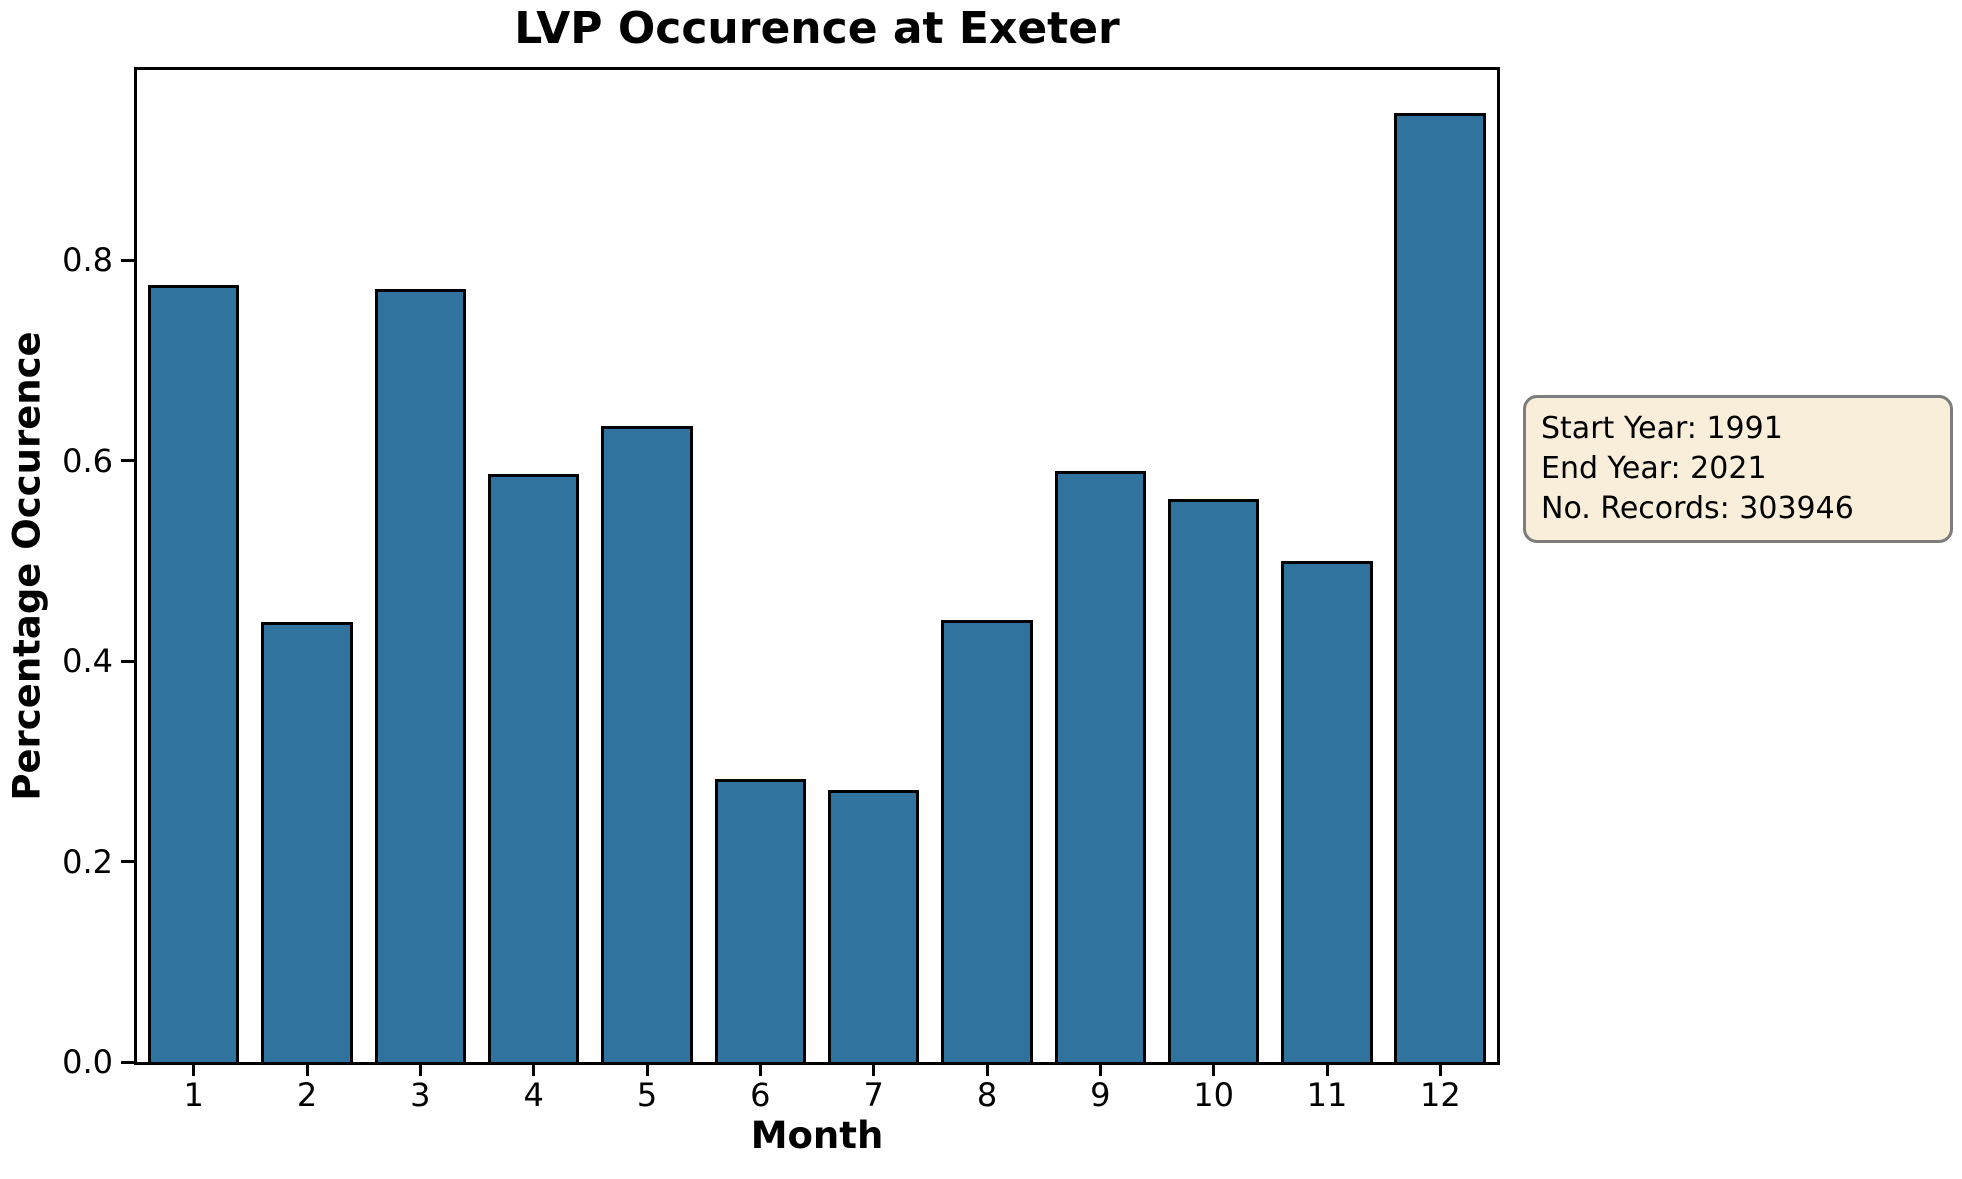 This screenshot has width=1962, height=1179. I want to click on x-tick-label-5: 5, so click(647, 1095).